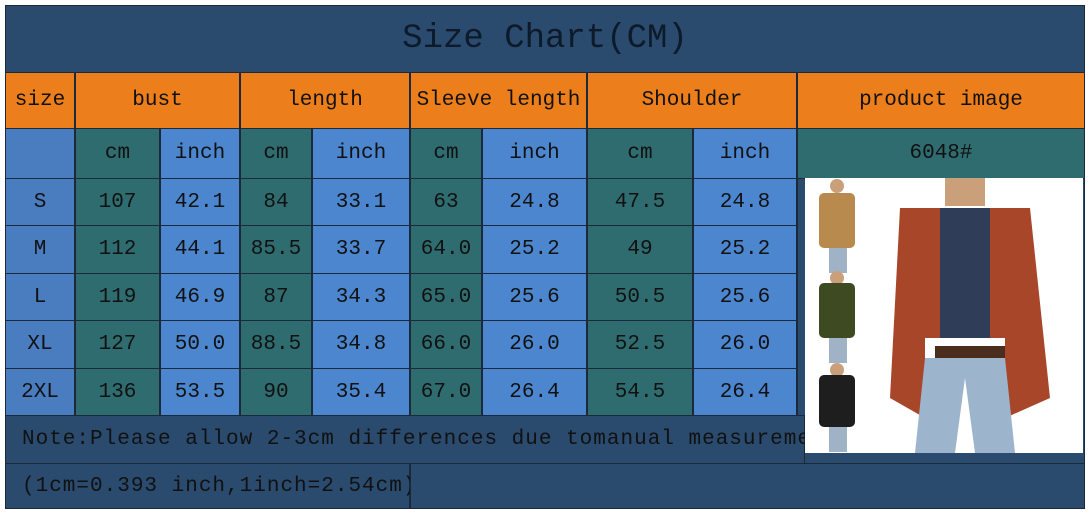 The height and width of the screenshot is (512, 1089). What do you see at coordinates (941, 153) in the screenshot?
I see `product-code: 6048#` at bounding box center [941, 153].